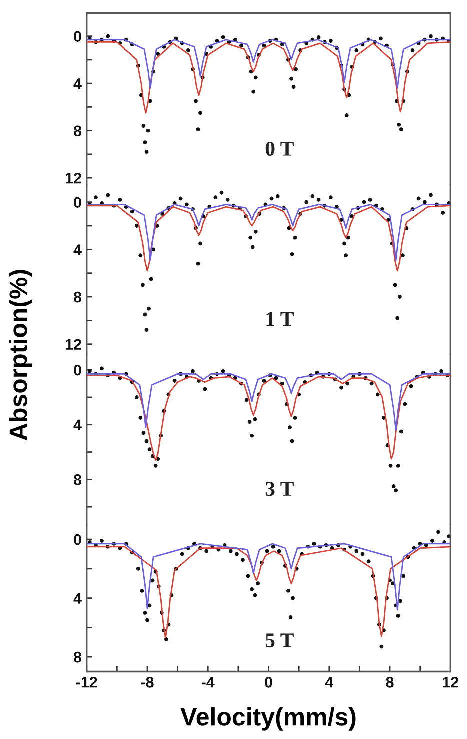  What do you see at coordinates (280, 641) in the screenshot?
I see `annotation: 5 T` at bounding box center [280, 641].